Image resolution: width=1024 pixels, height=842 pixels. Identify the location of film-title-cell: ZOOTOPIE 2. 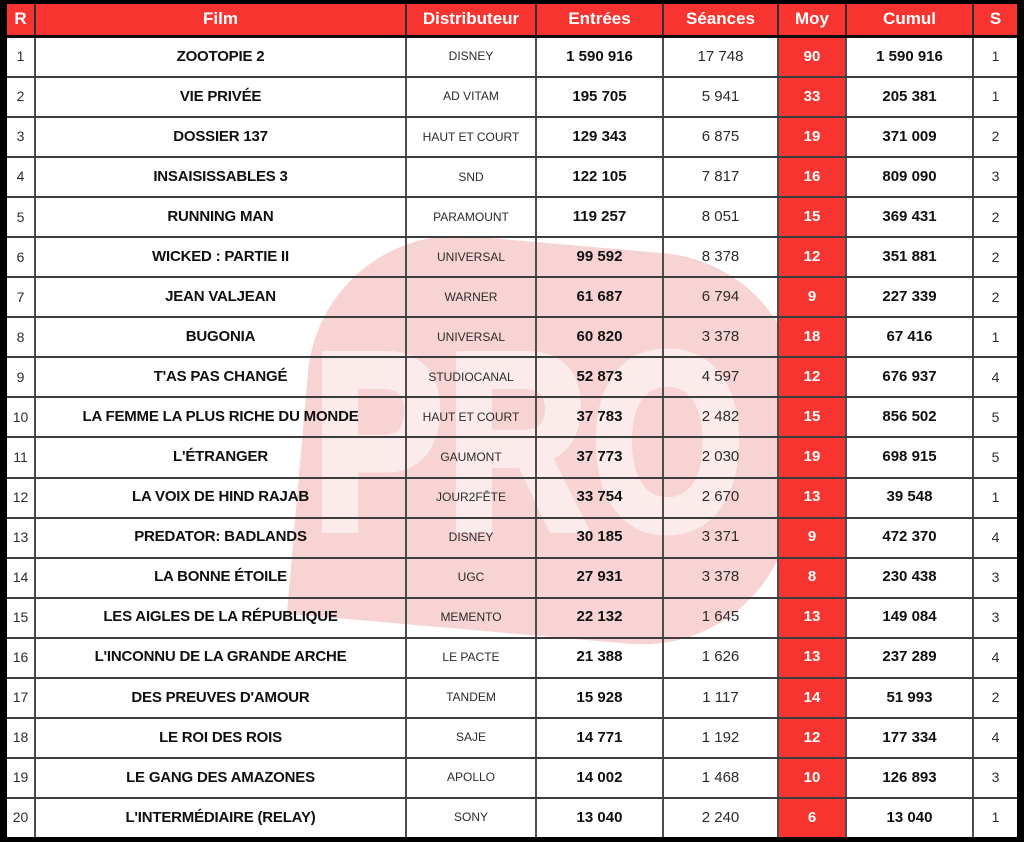
(221, 57).